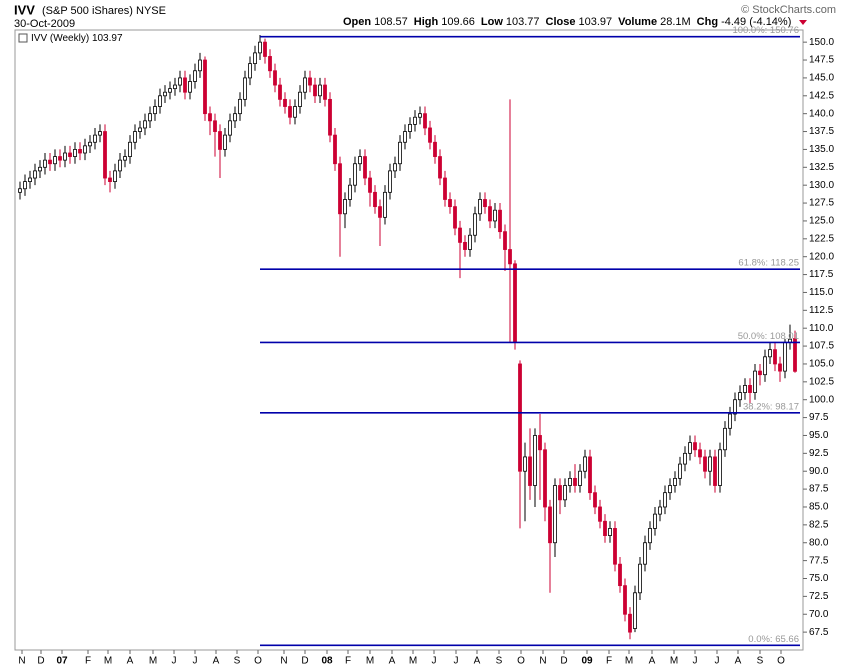 The width and height of the screenshot is (850, 668). I want to click on quote-label: High, so click(426, 22).